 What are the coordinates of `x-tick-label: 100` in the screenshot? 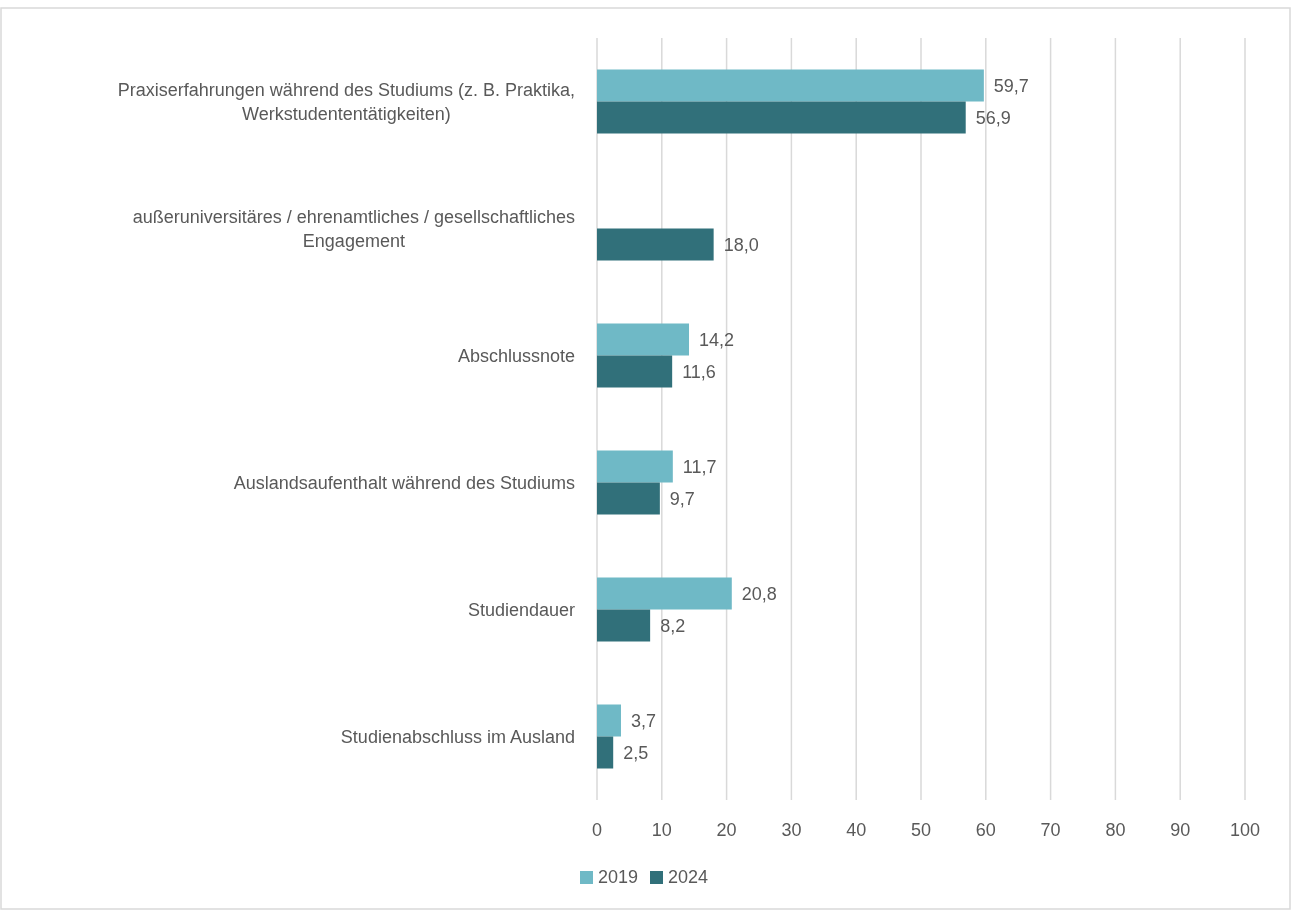 It's located at (1245, 830).